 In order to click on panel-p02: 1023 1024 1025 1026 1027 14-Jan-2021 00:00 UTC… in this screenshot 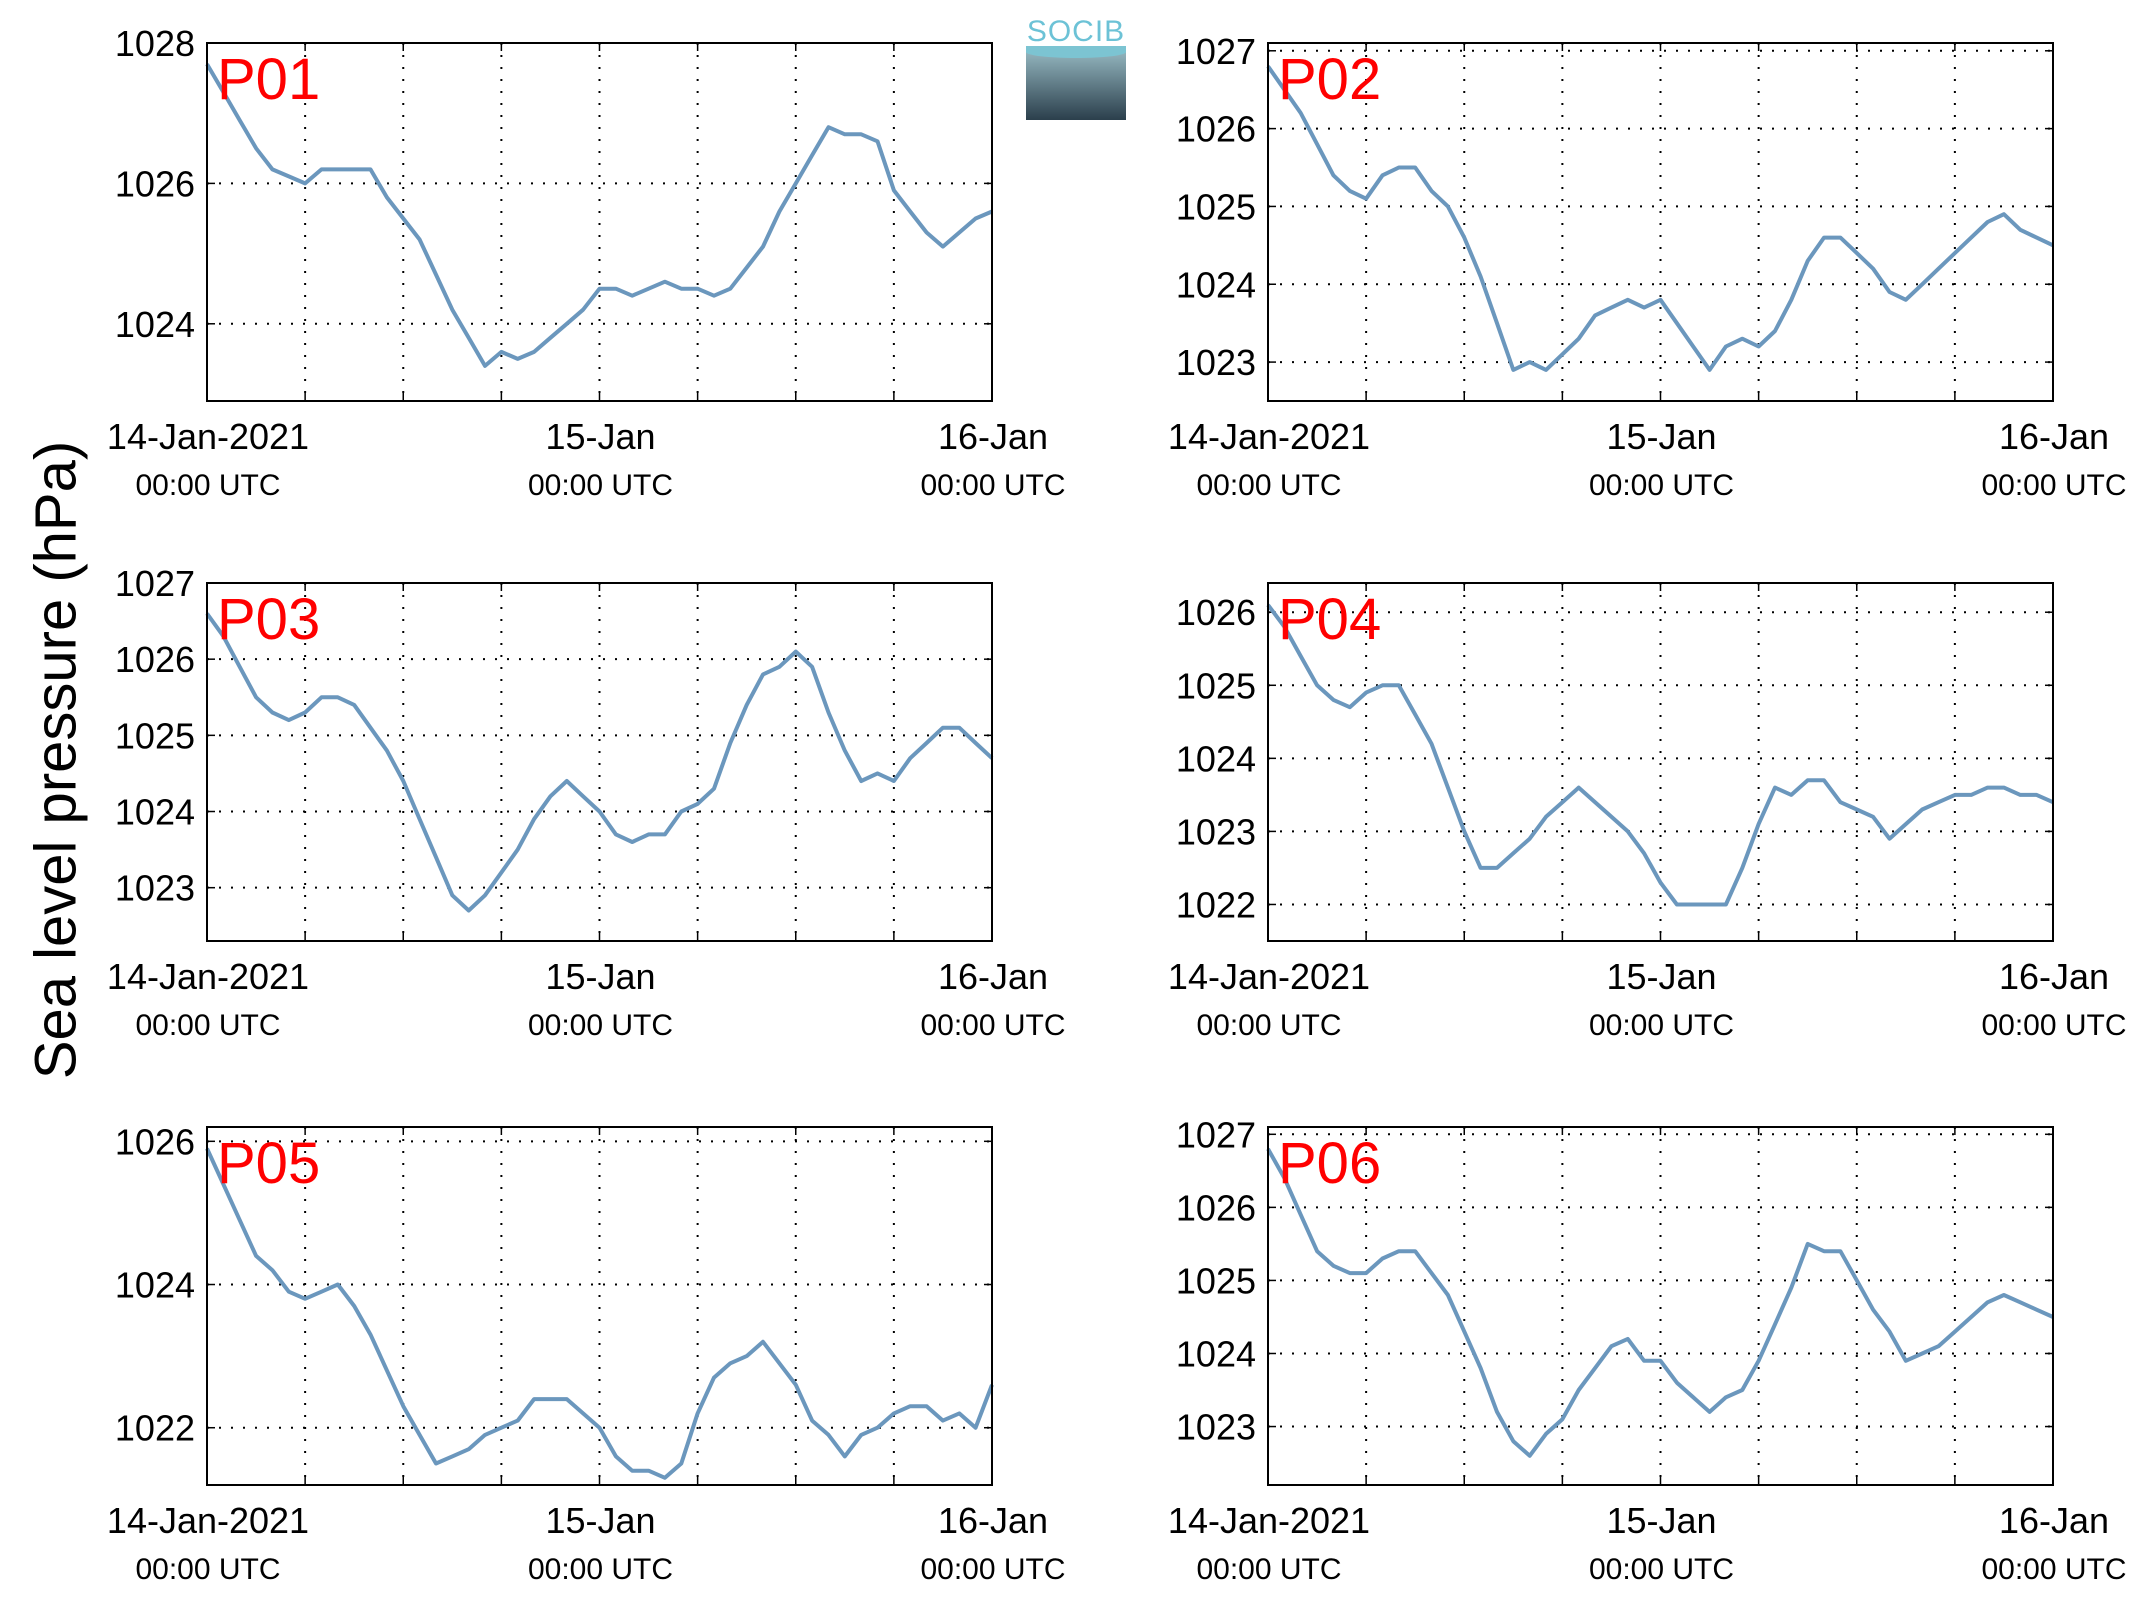, I will do `click(1647, 266)`.